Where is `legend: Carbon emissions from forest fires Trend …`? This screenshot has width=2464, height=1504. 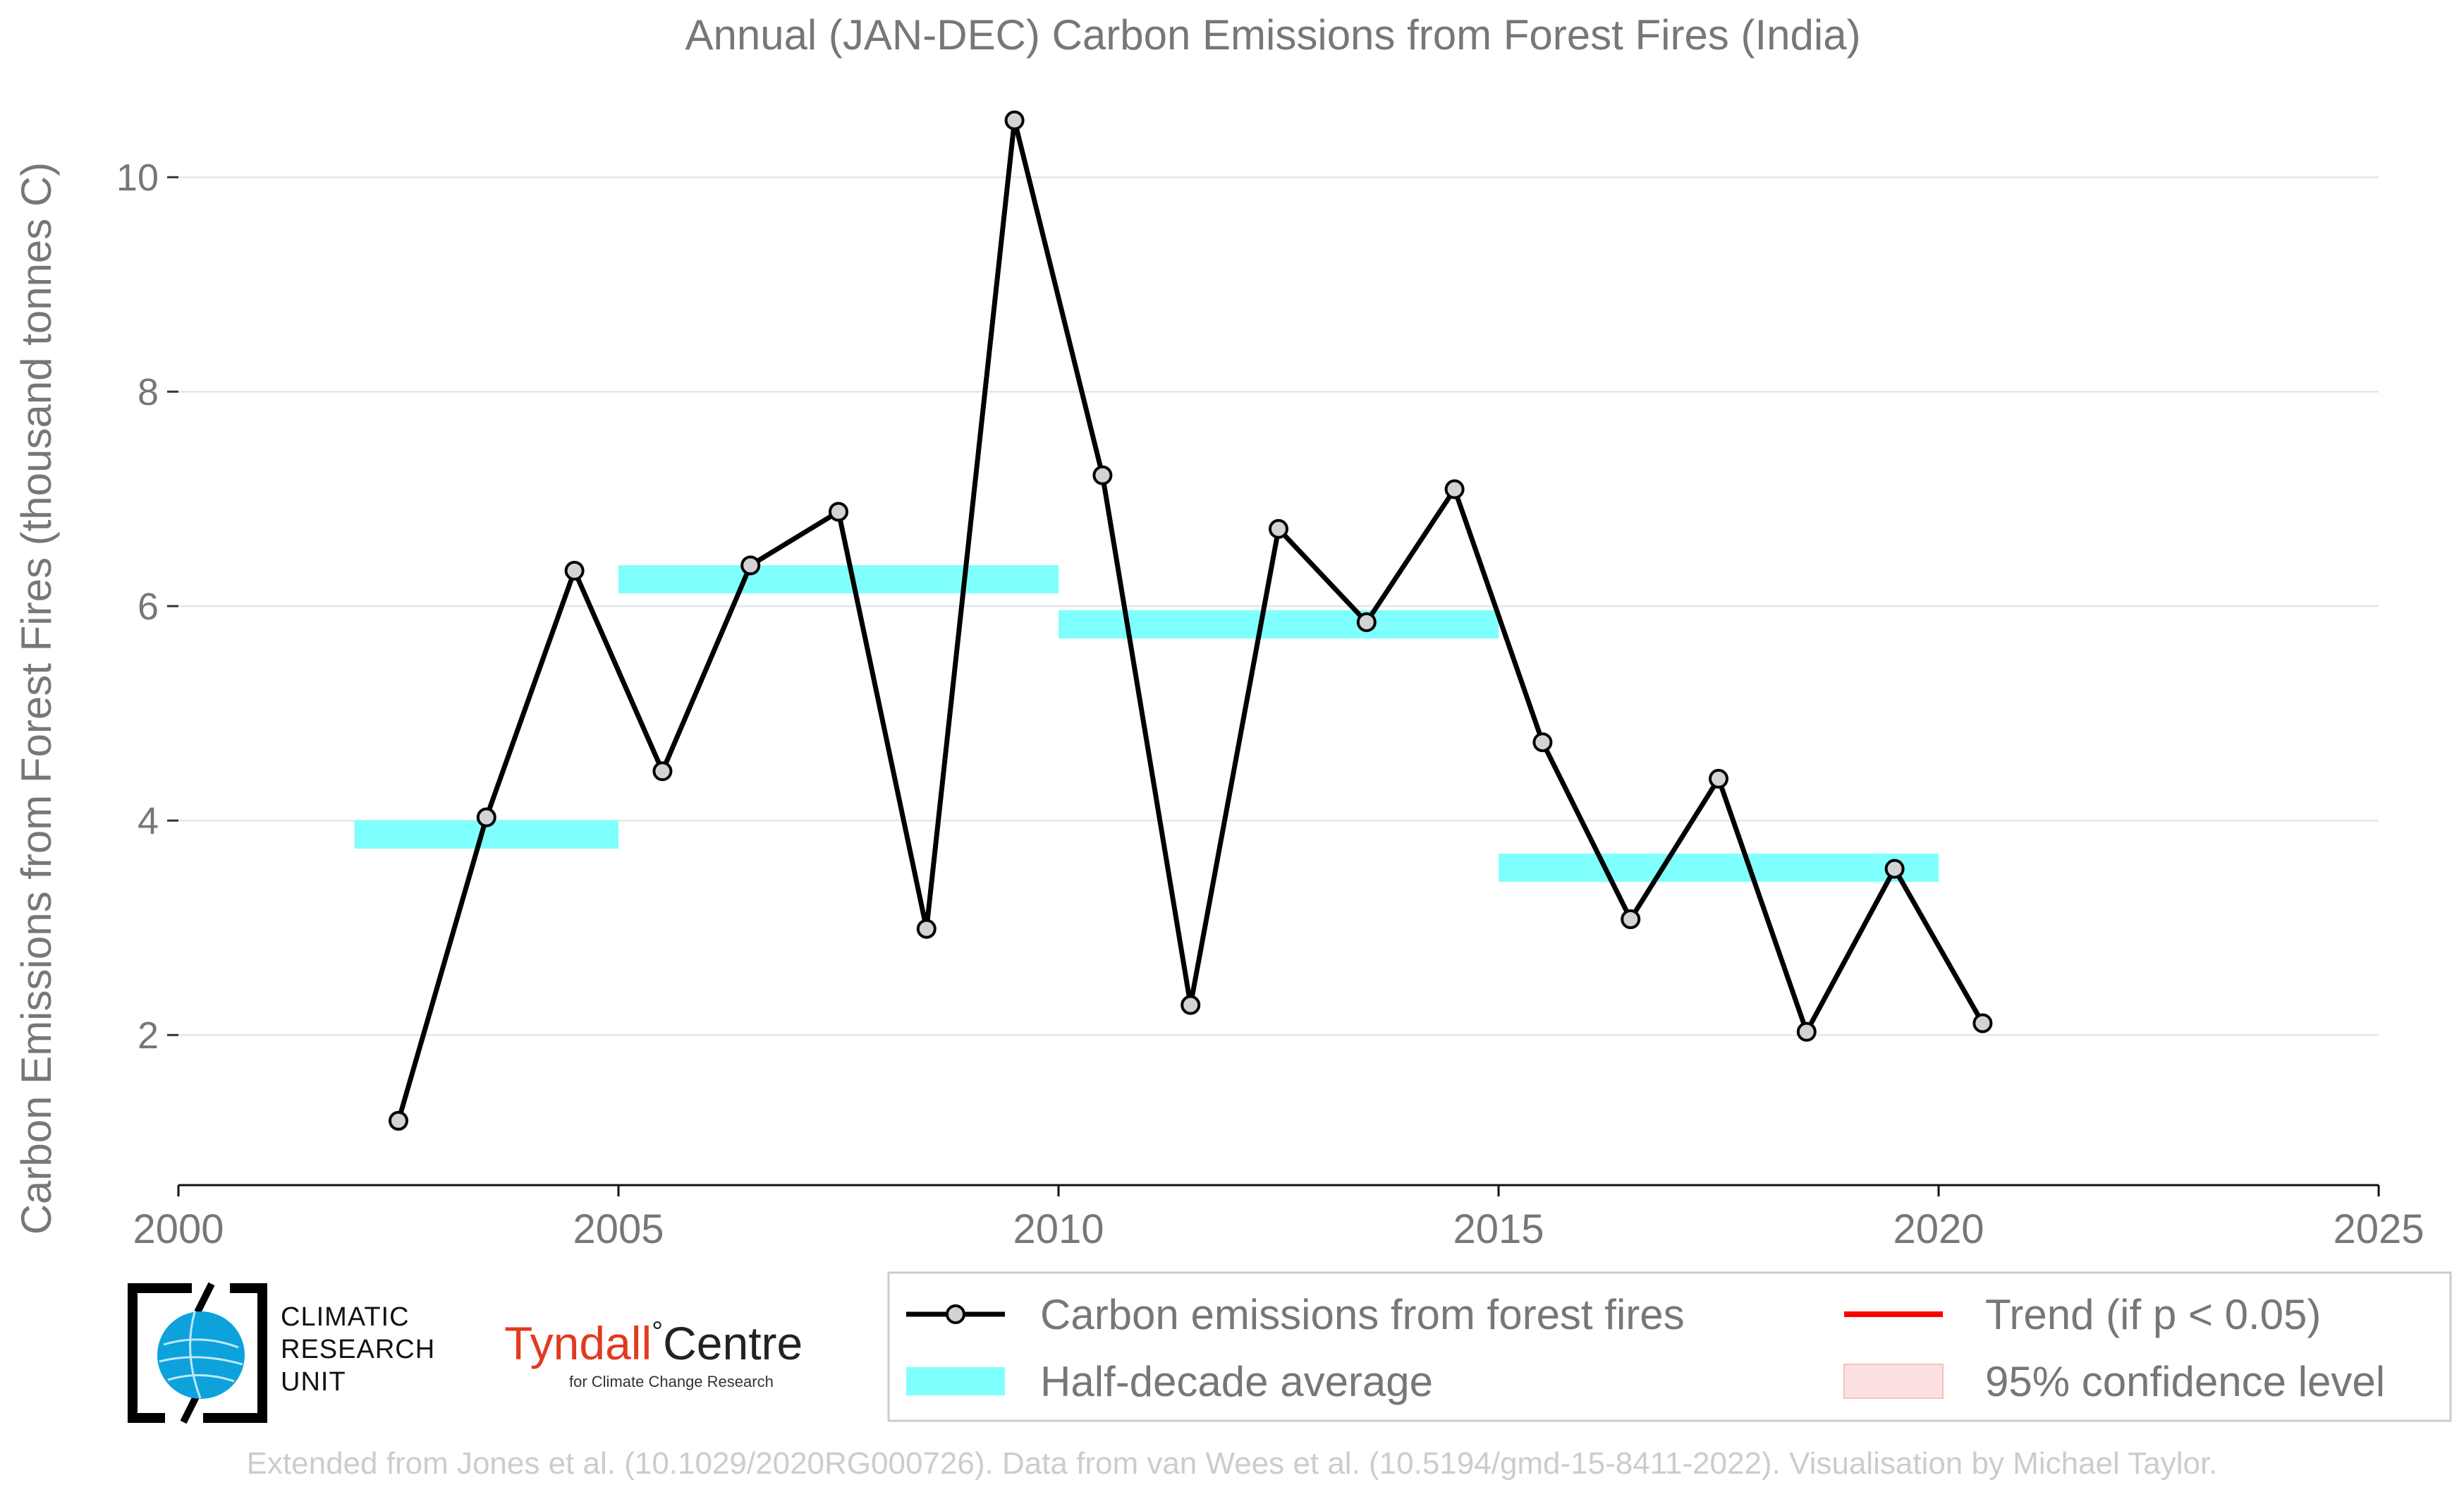 legend: Carbon emissions from forest fires Trend … is located at coordinates (1670, 1346).